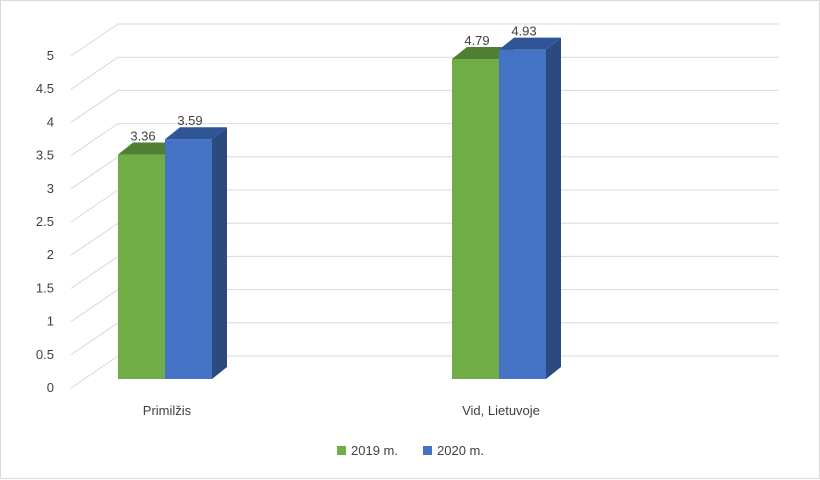  What do you see at coordinates (341, 410) in the screenshot?
I see `x-axis-categories: Primilžis Vid, Lietuvoje` at bounding box center [341, 410].